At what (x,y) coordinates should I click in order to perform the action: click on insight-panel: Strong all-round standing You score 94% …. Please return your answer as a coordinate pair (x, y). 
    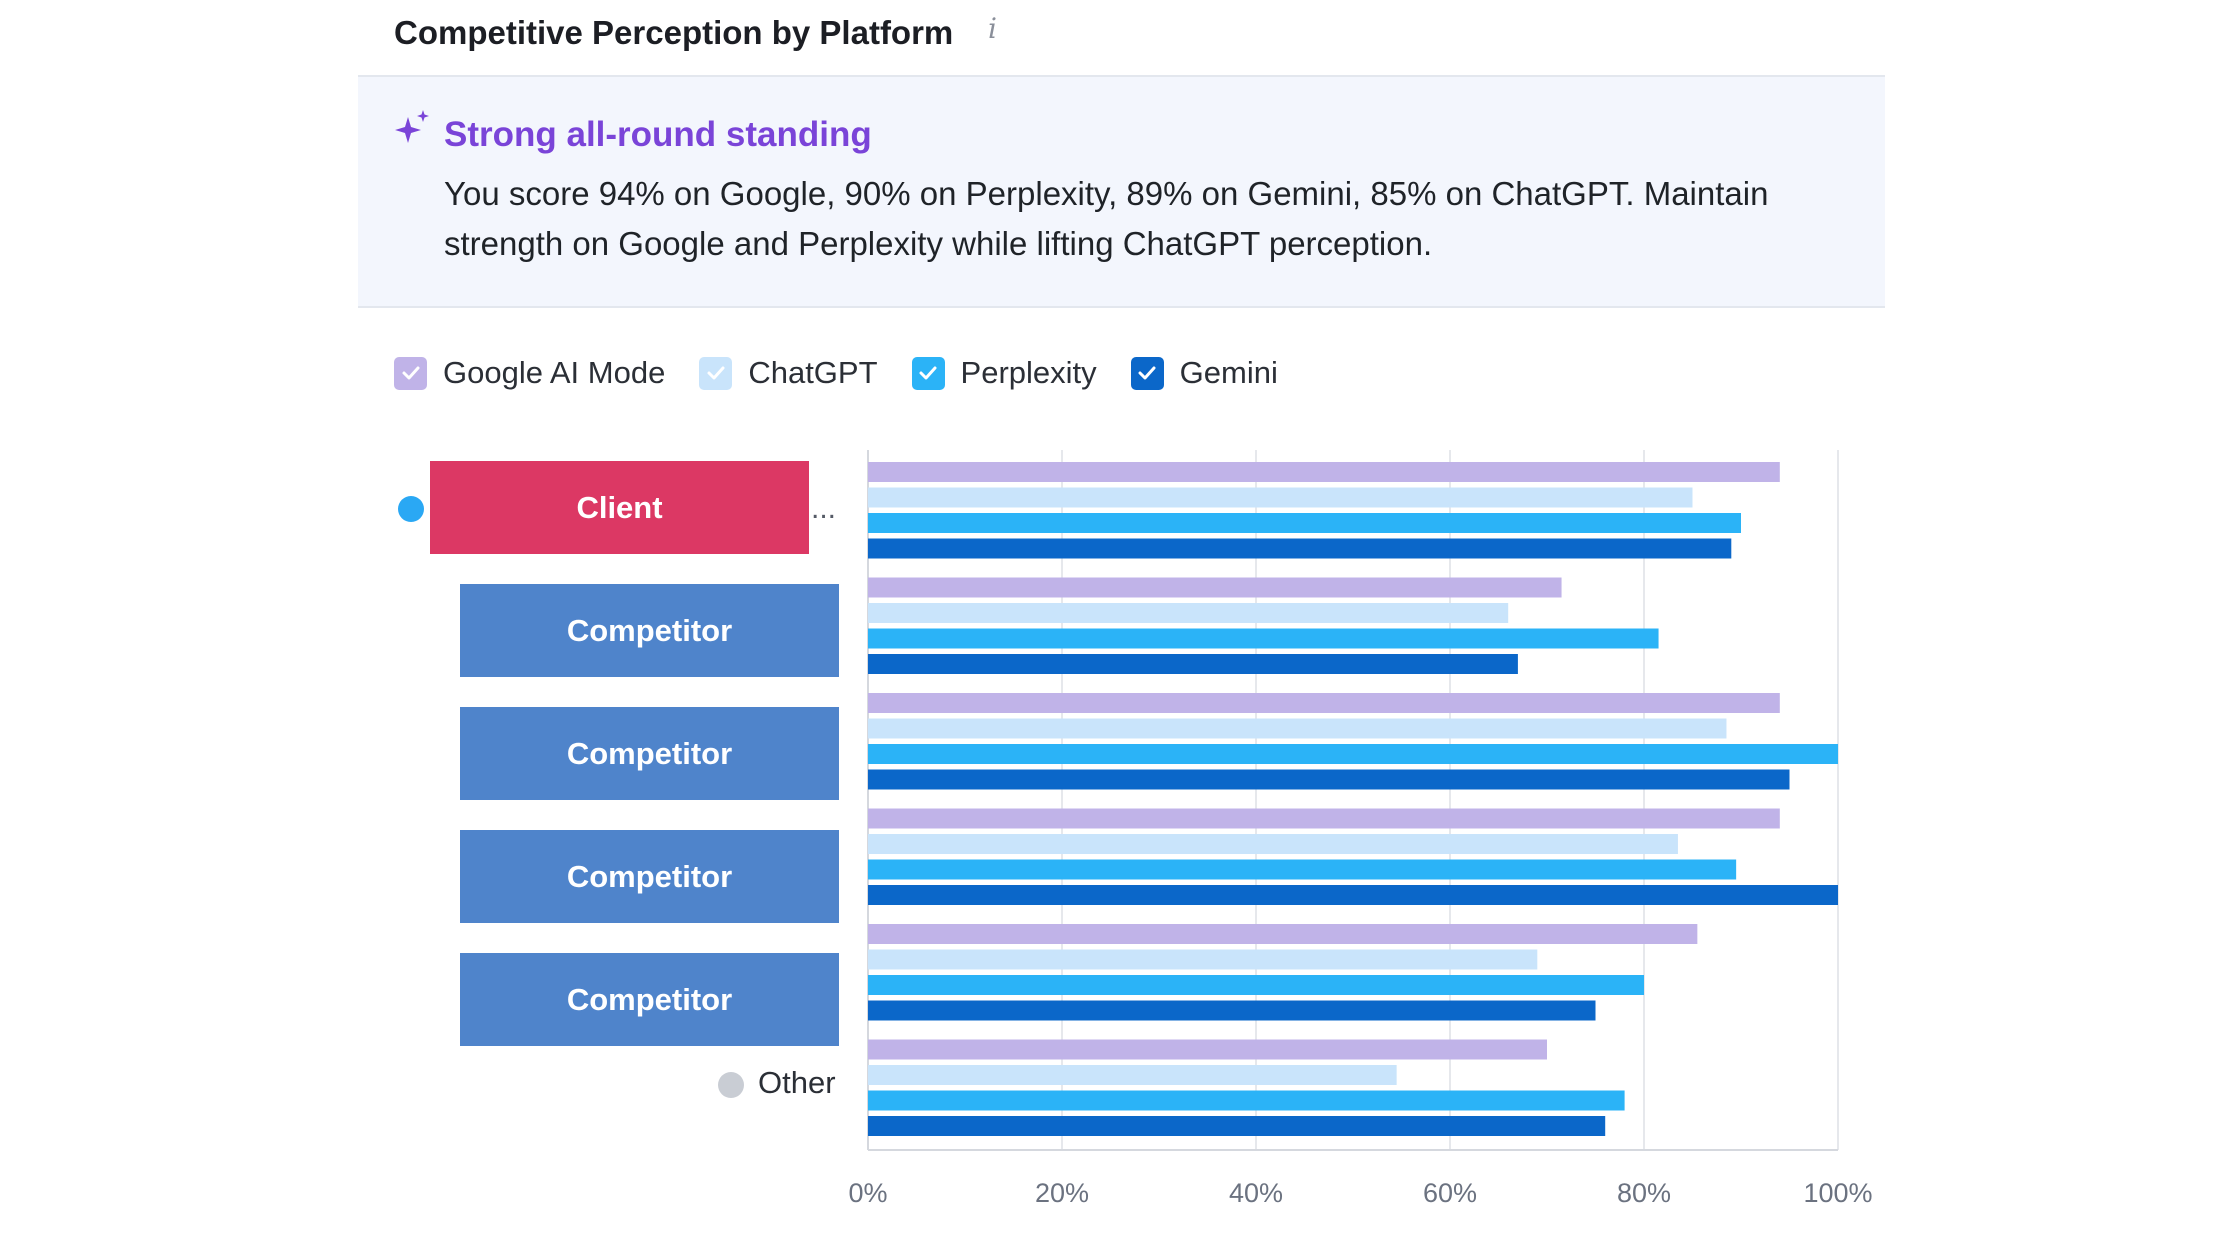
    Looking at the image, I should click on (1121, 191).